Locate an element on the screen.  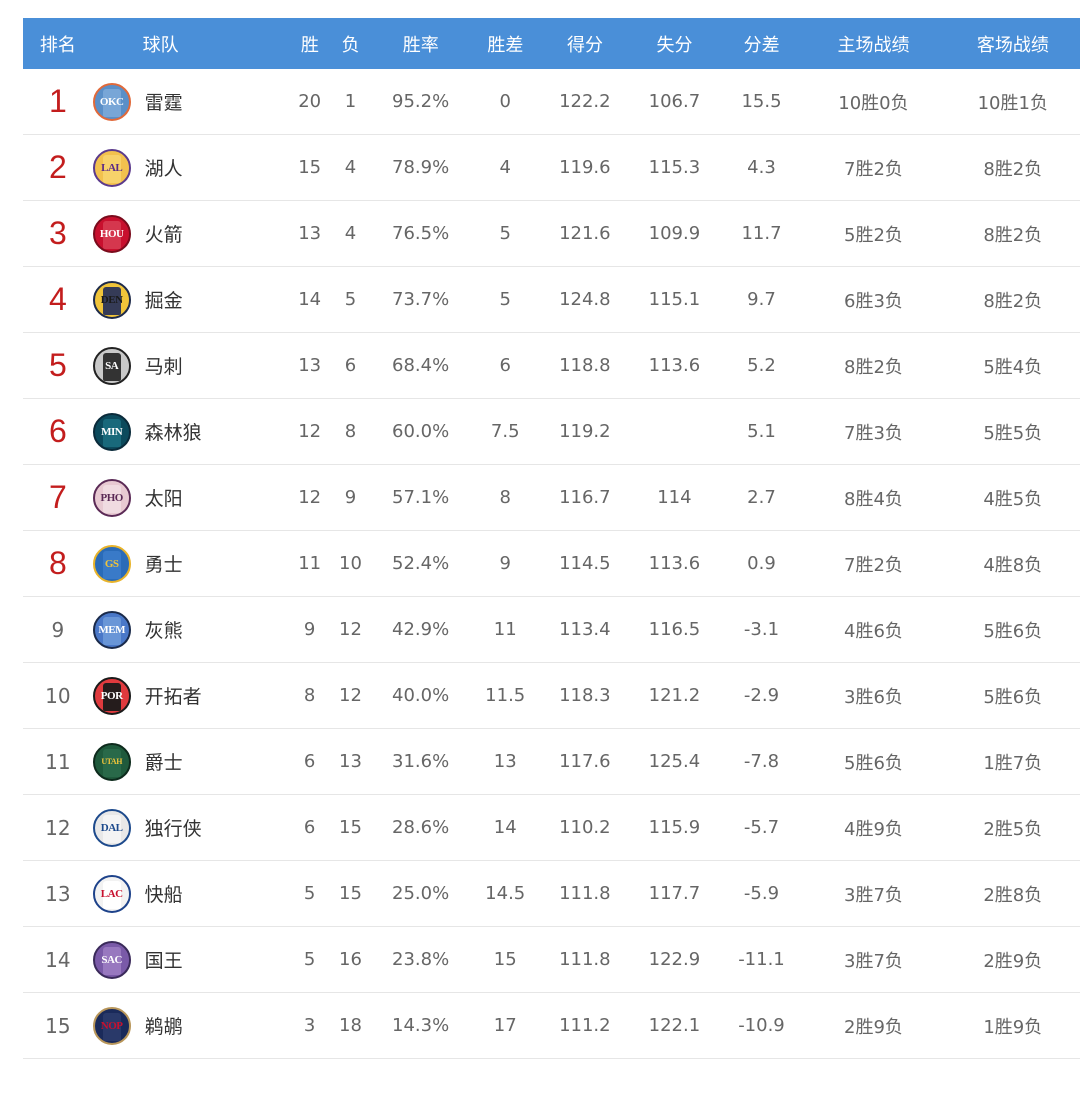
team-name: 雷霆 is located at coordinates (163, 103).